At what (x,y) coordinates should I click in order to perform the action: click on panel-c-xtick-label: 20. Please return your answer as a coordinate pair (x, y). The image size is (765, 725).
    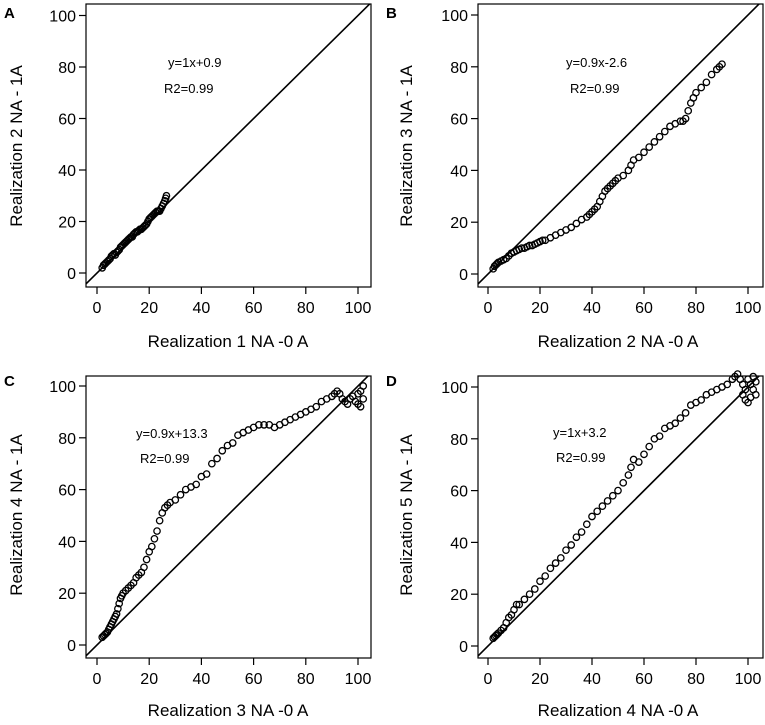
    Looking at the image, I should click on (149, 679).